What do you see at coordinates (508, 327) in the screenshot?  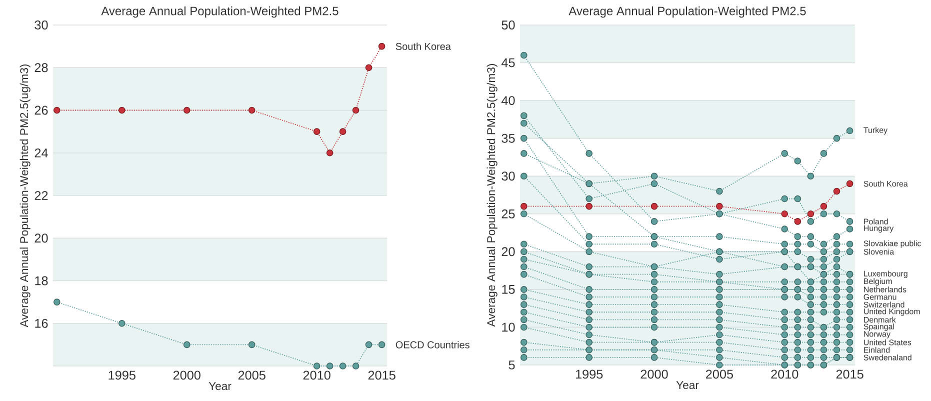 I see `y-tick-label: 10` at bounding box center [508, 327].